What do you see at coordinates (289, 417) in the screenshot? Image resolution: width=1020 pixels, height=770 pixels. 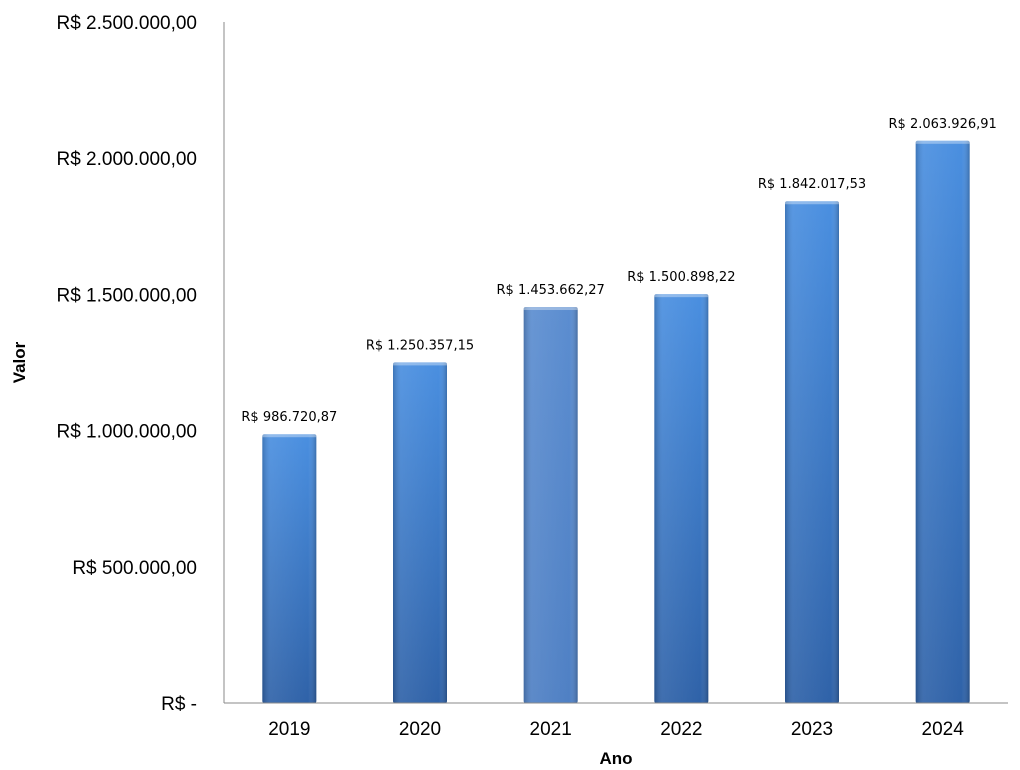 I see `data-label-2019: R$ 986.720,87` at bounding box center [289, 417].